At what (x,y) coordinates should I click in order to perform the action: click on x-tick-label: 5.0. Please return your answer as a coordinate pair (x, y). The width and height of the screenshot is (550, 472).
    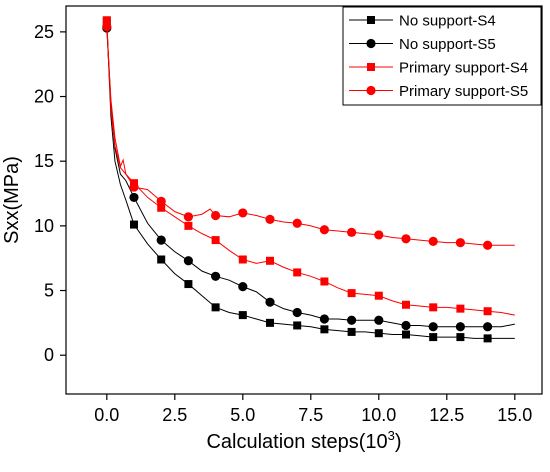
    Looking at the image, I should click on (242, 415).